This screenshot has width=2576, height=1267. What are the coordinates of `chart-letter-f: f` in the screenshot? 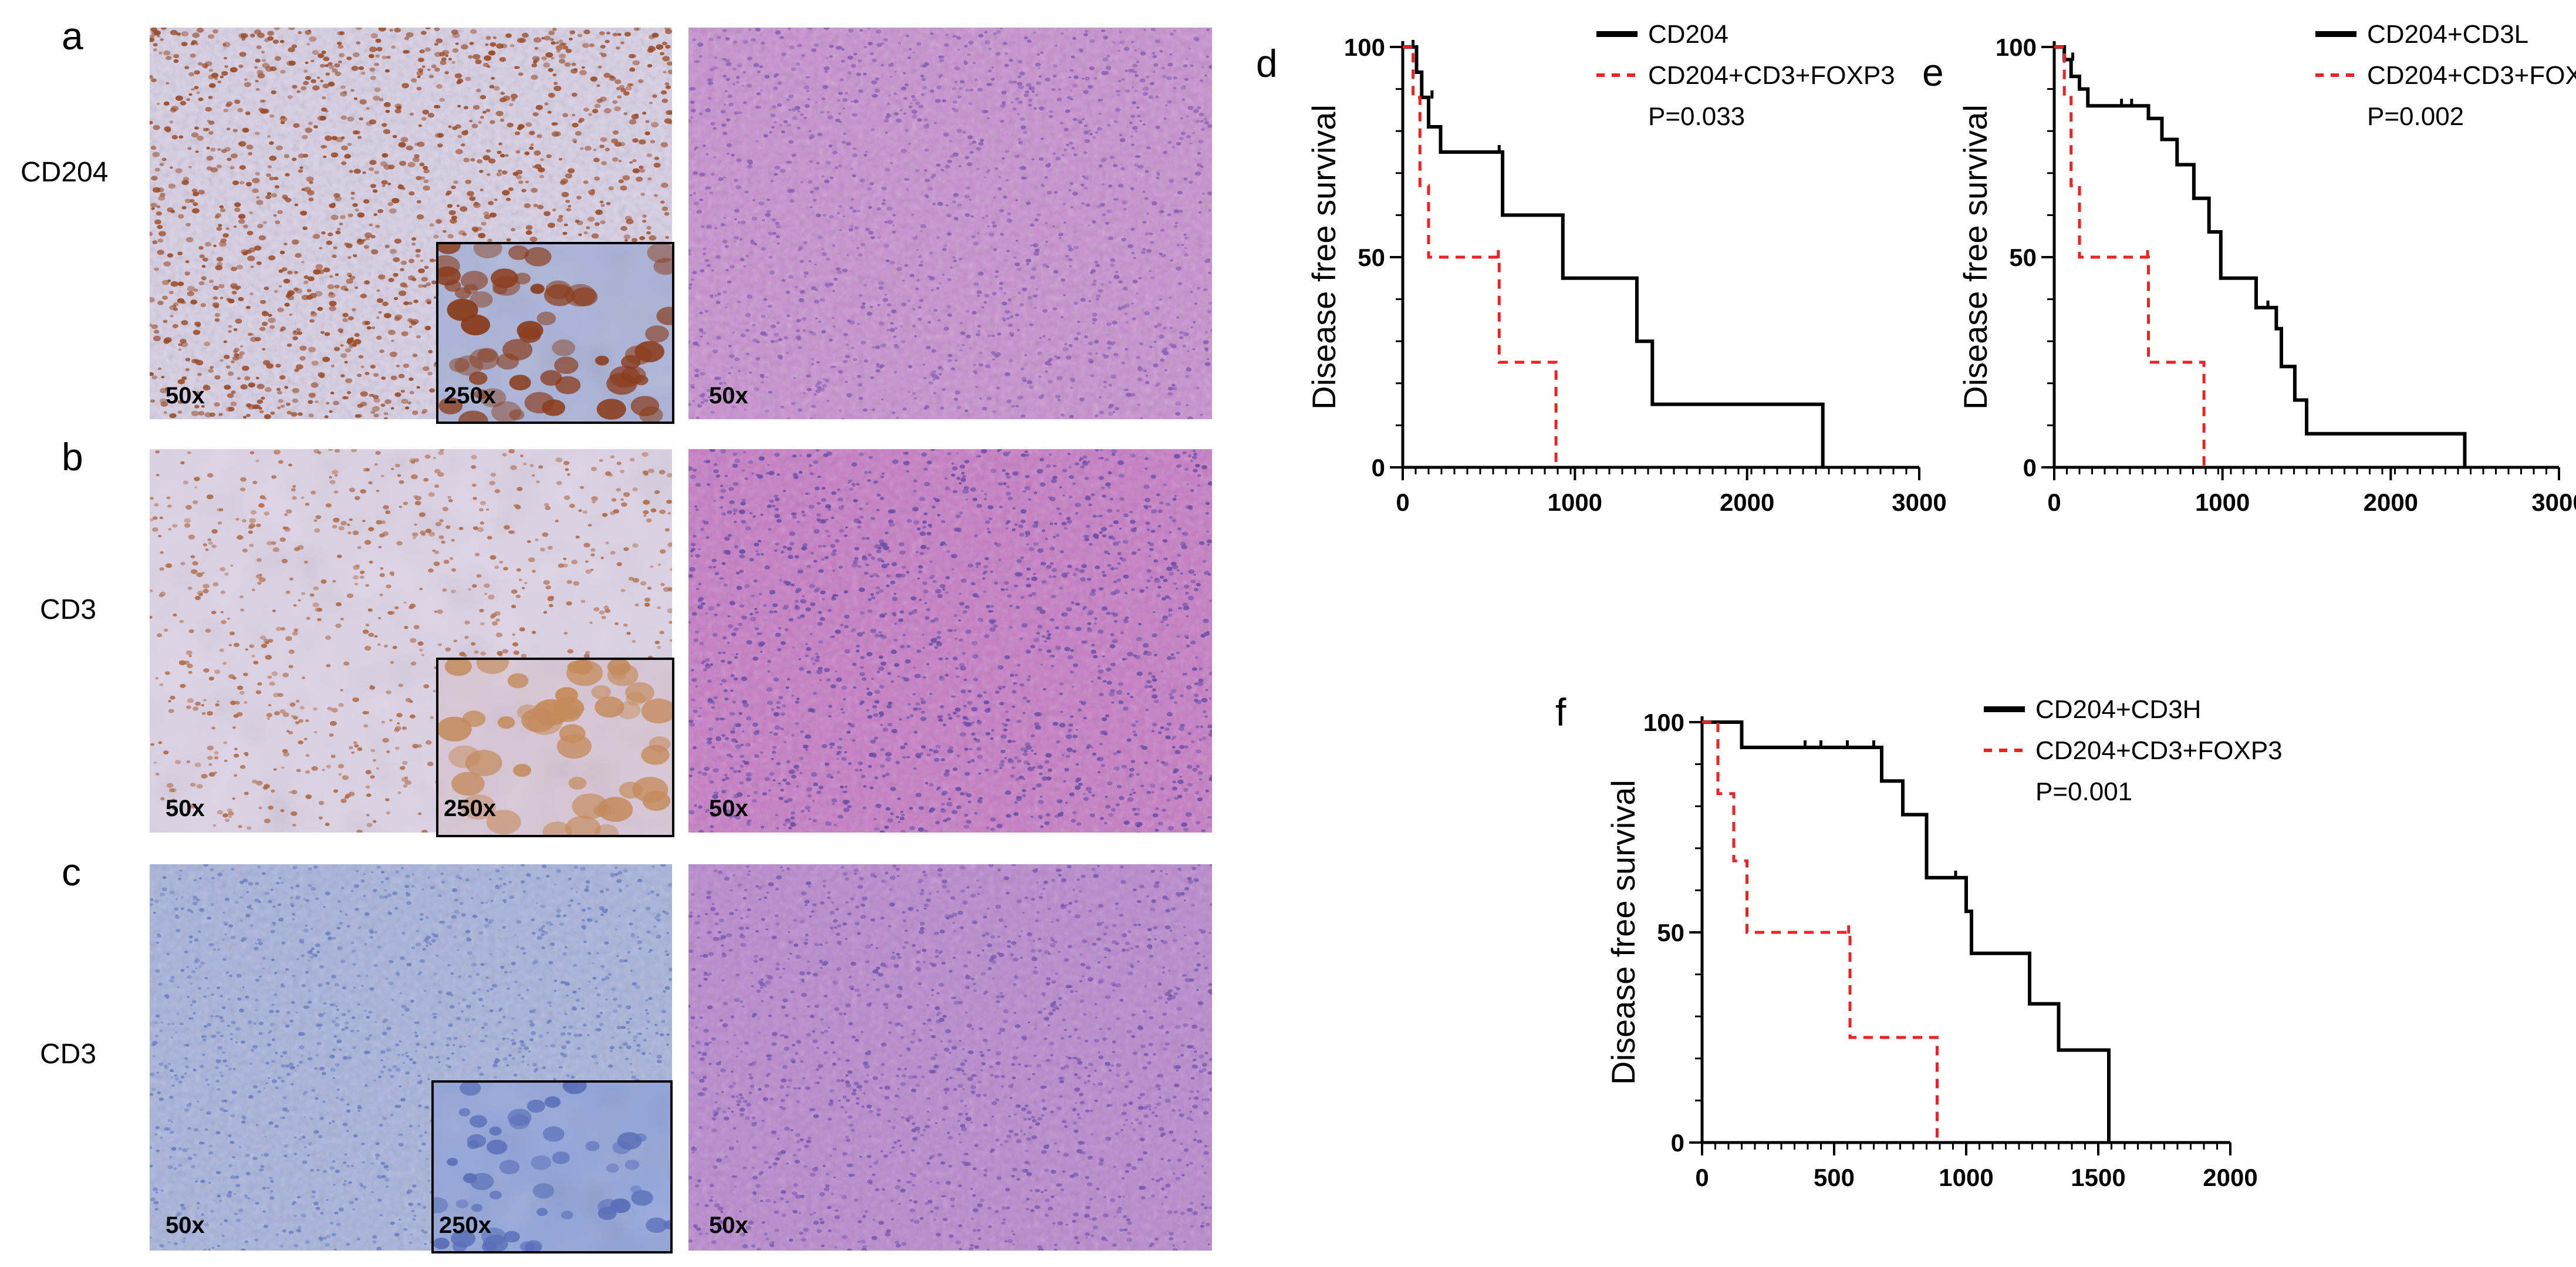 It's located at (1560, 712).